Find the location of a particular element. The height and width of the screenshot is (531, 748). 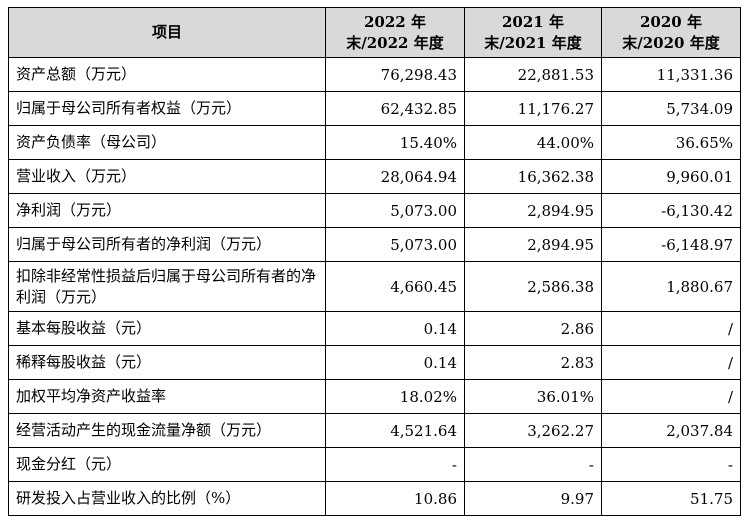

value-2021: 2.83 is located at coordinates (533, 362).